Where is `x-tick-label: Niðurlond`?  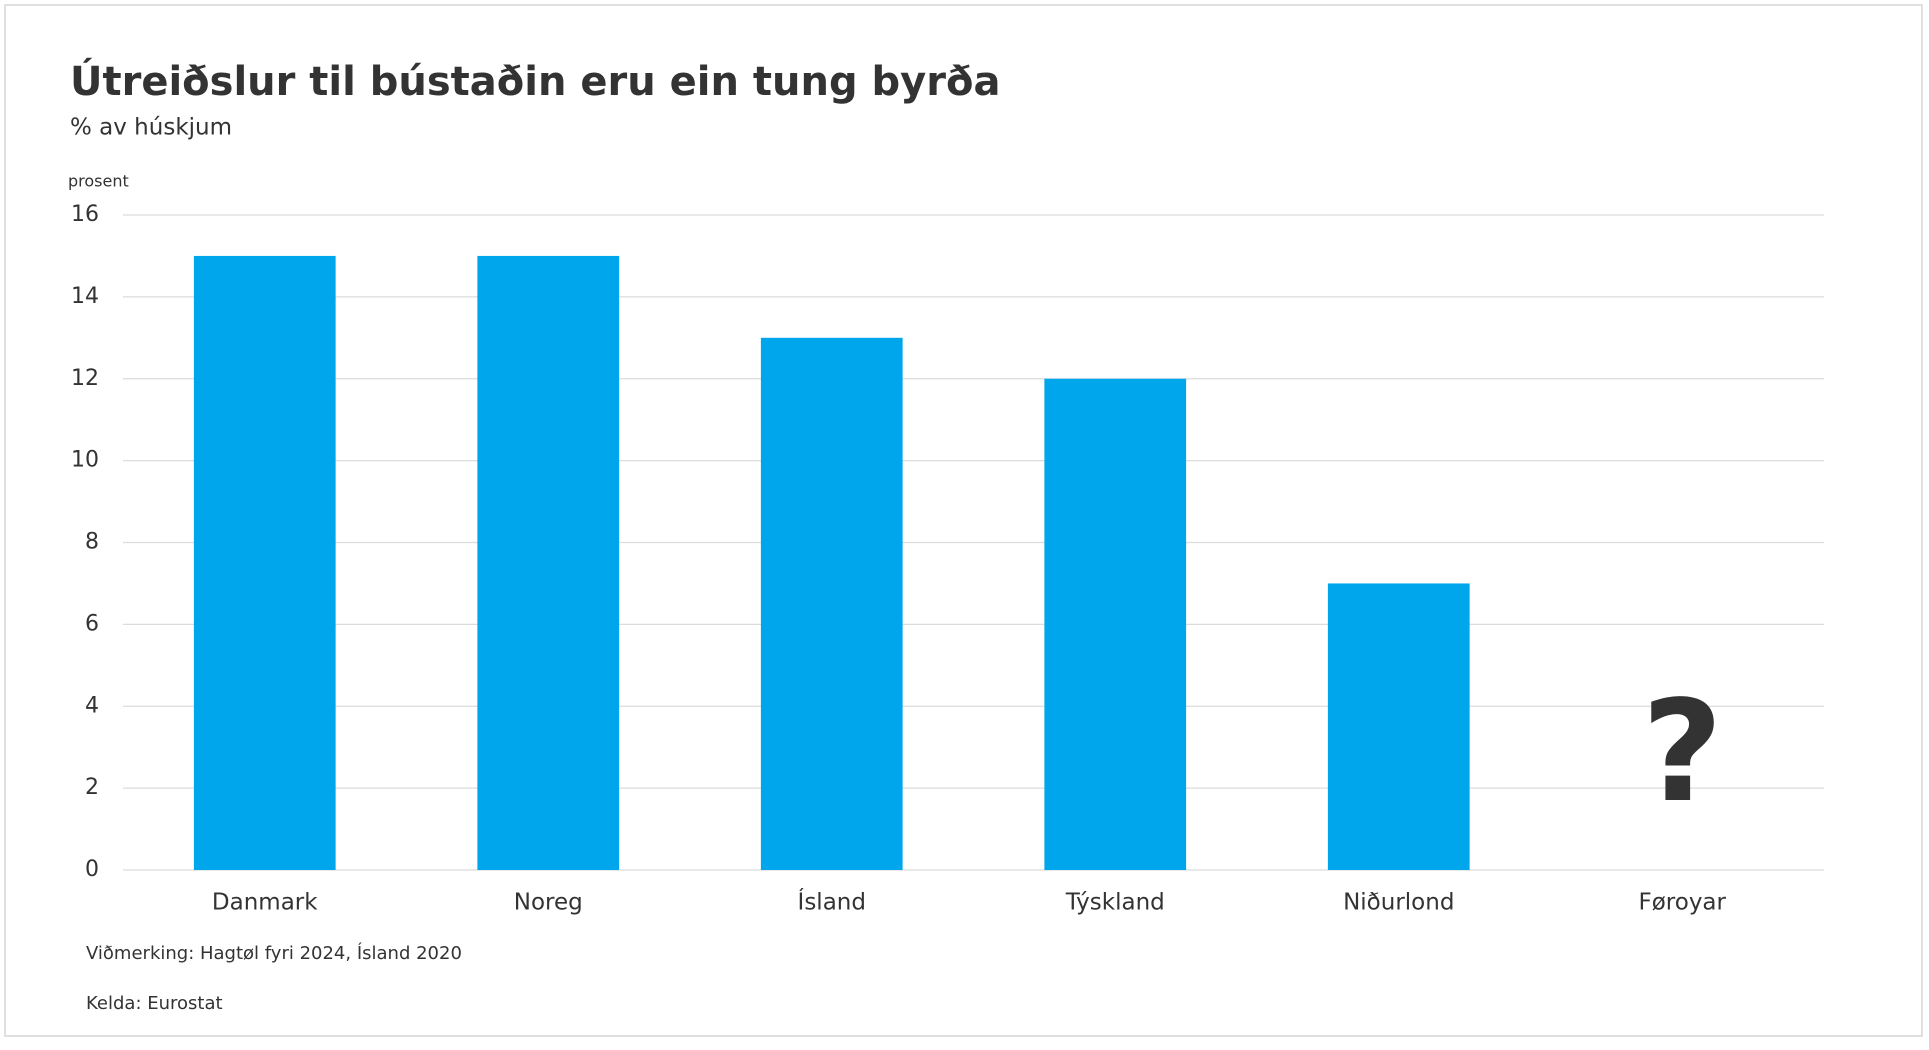 x-tick-label: Niðurlond is located at coordinates (1398, 903).